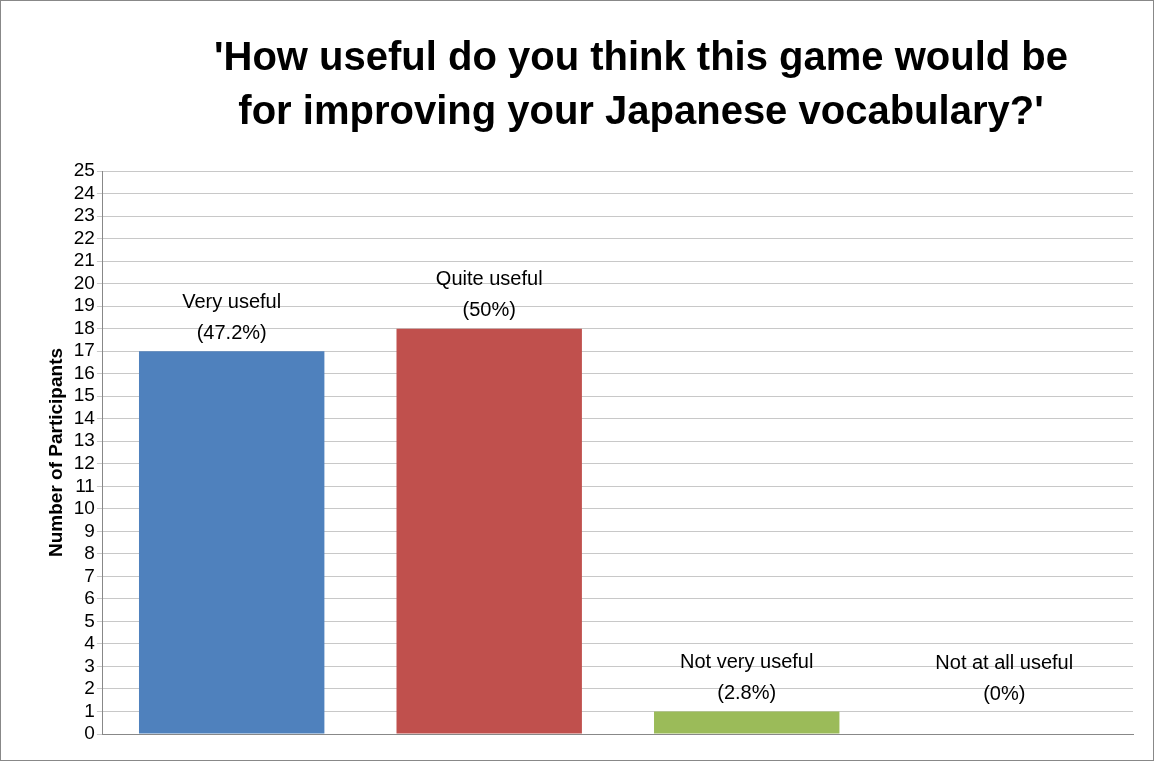 The image size is (1154, 761). I want to click on y-tick-label: 22, so click(84, 237).